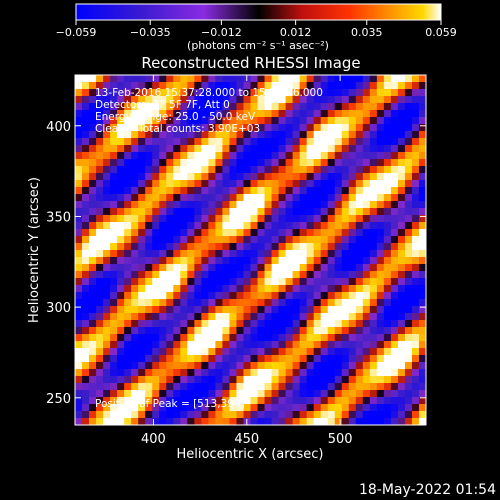 The height and width of the screenshot is (500, 500). Describe the element at coordinates (258, 12) in the screenshot. I see `colorbar-gradient` at that location.